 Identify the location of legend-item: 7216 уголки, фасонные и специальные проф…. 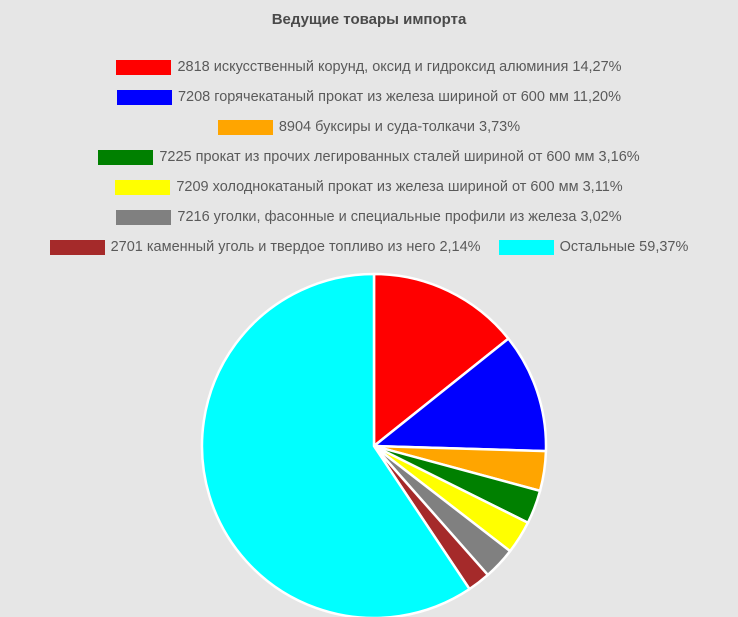
(369, 217).